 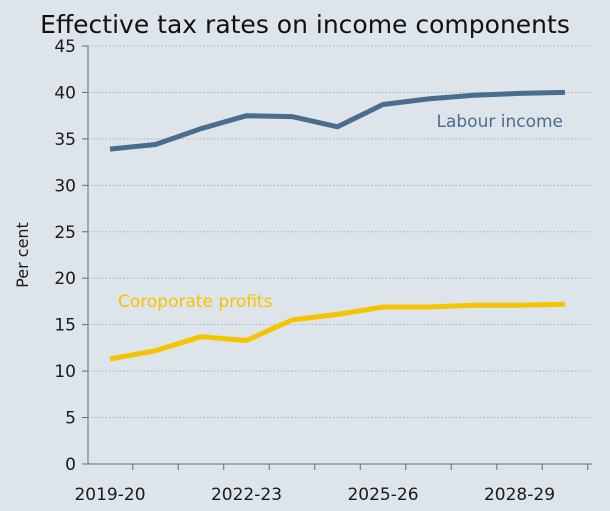 What do you see at coordinates (65, 47) in the screenshot?
I see `y-tick-label: 45` at bounding box center [65, 47].